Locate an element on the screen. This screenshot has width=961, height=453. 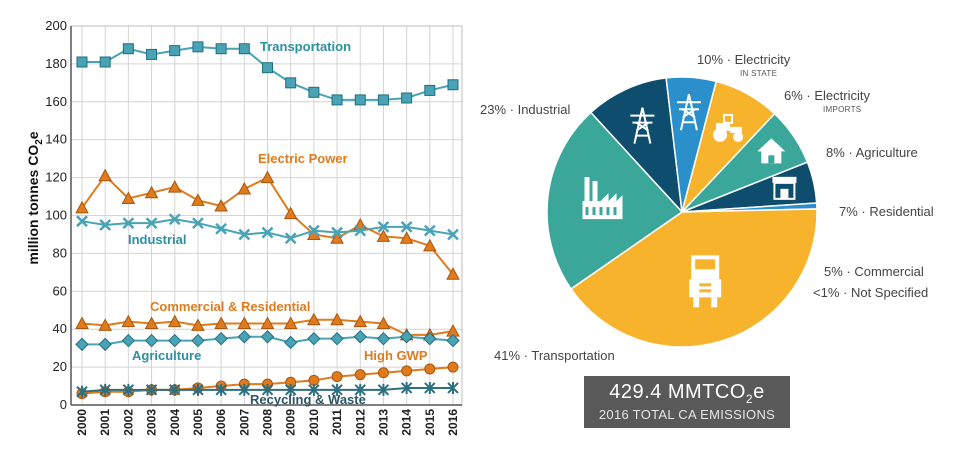
pie-slice-label: 10% · Electricity is located at coordinates (744, 59).